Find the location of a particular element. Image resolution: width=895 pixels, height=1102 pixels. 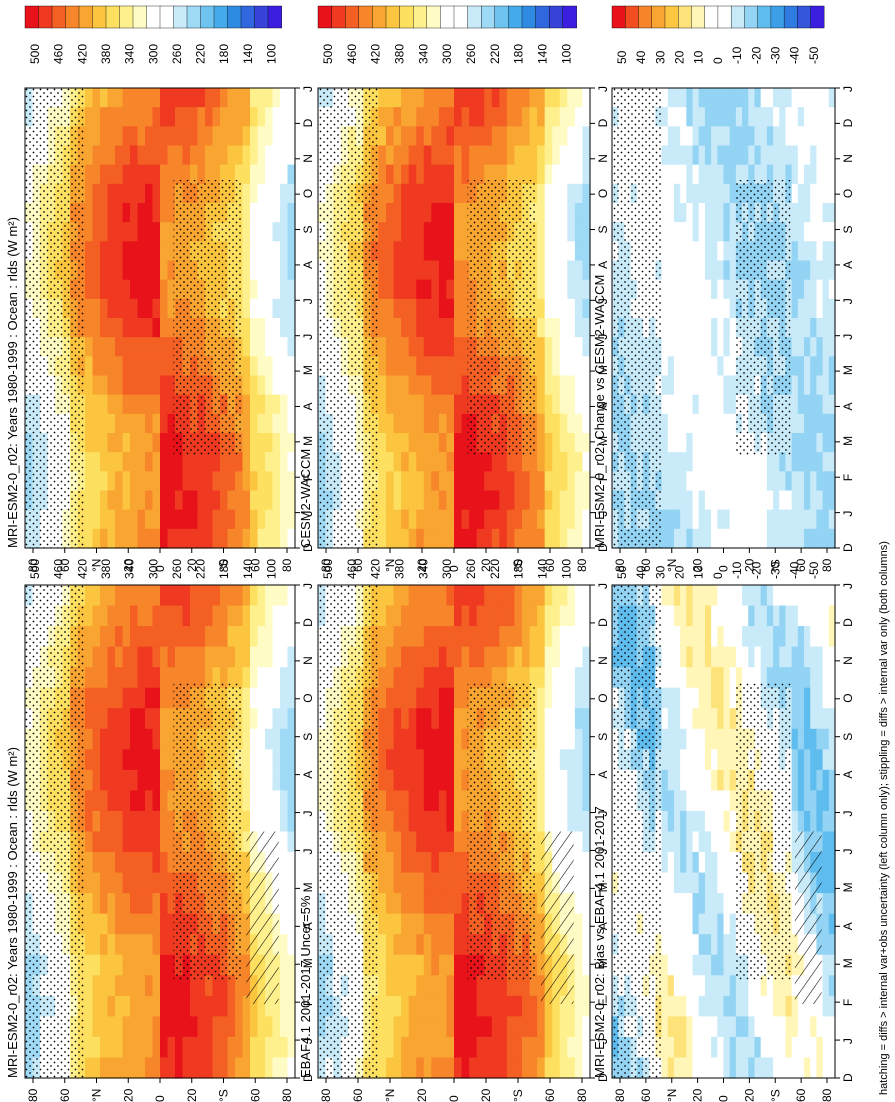

colorbar-label: 500 is located at coordinates (328, 54).